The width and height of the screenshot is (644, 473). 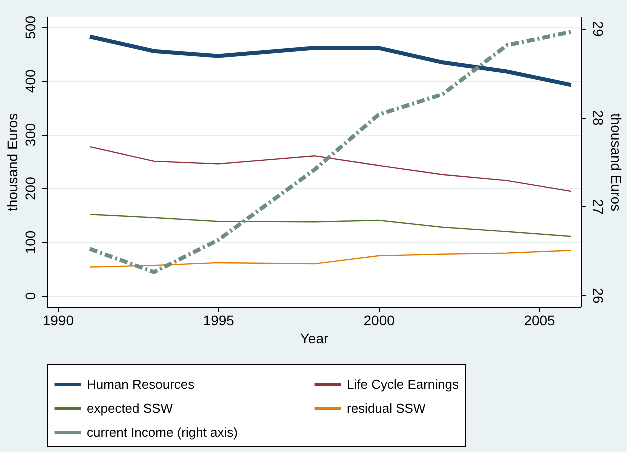 What do you see at coordinates (30, 242) in the screenshot?
I see `y-tick-label: 100` at bounding box center [30, 242].